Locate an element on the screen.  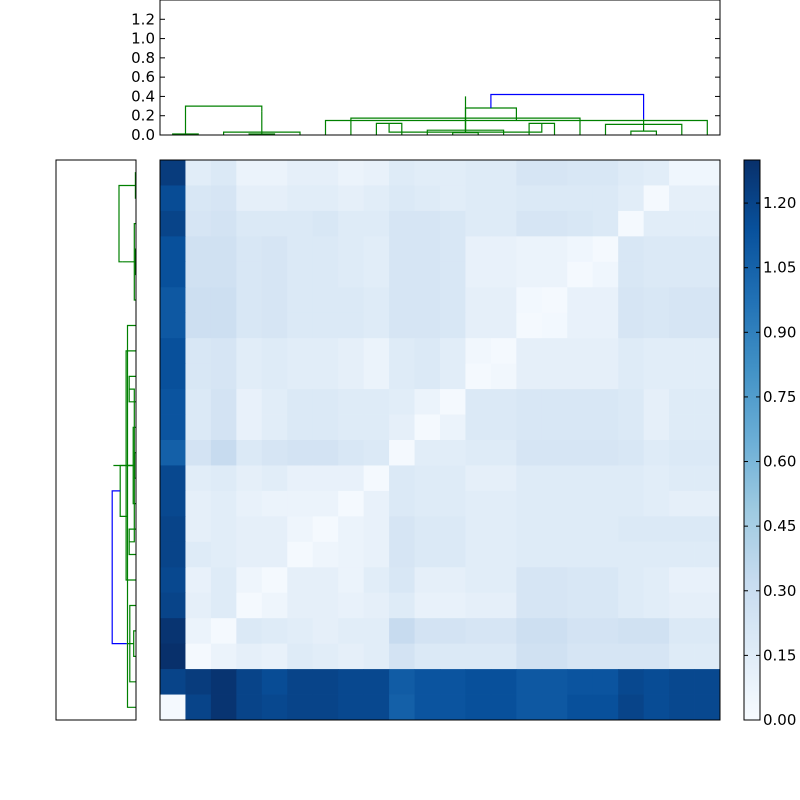
colorbar-tick-label: 0.15 is located at coordinates (779, 655).